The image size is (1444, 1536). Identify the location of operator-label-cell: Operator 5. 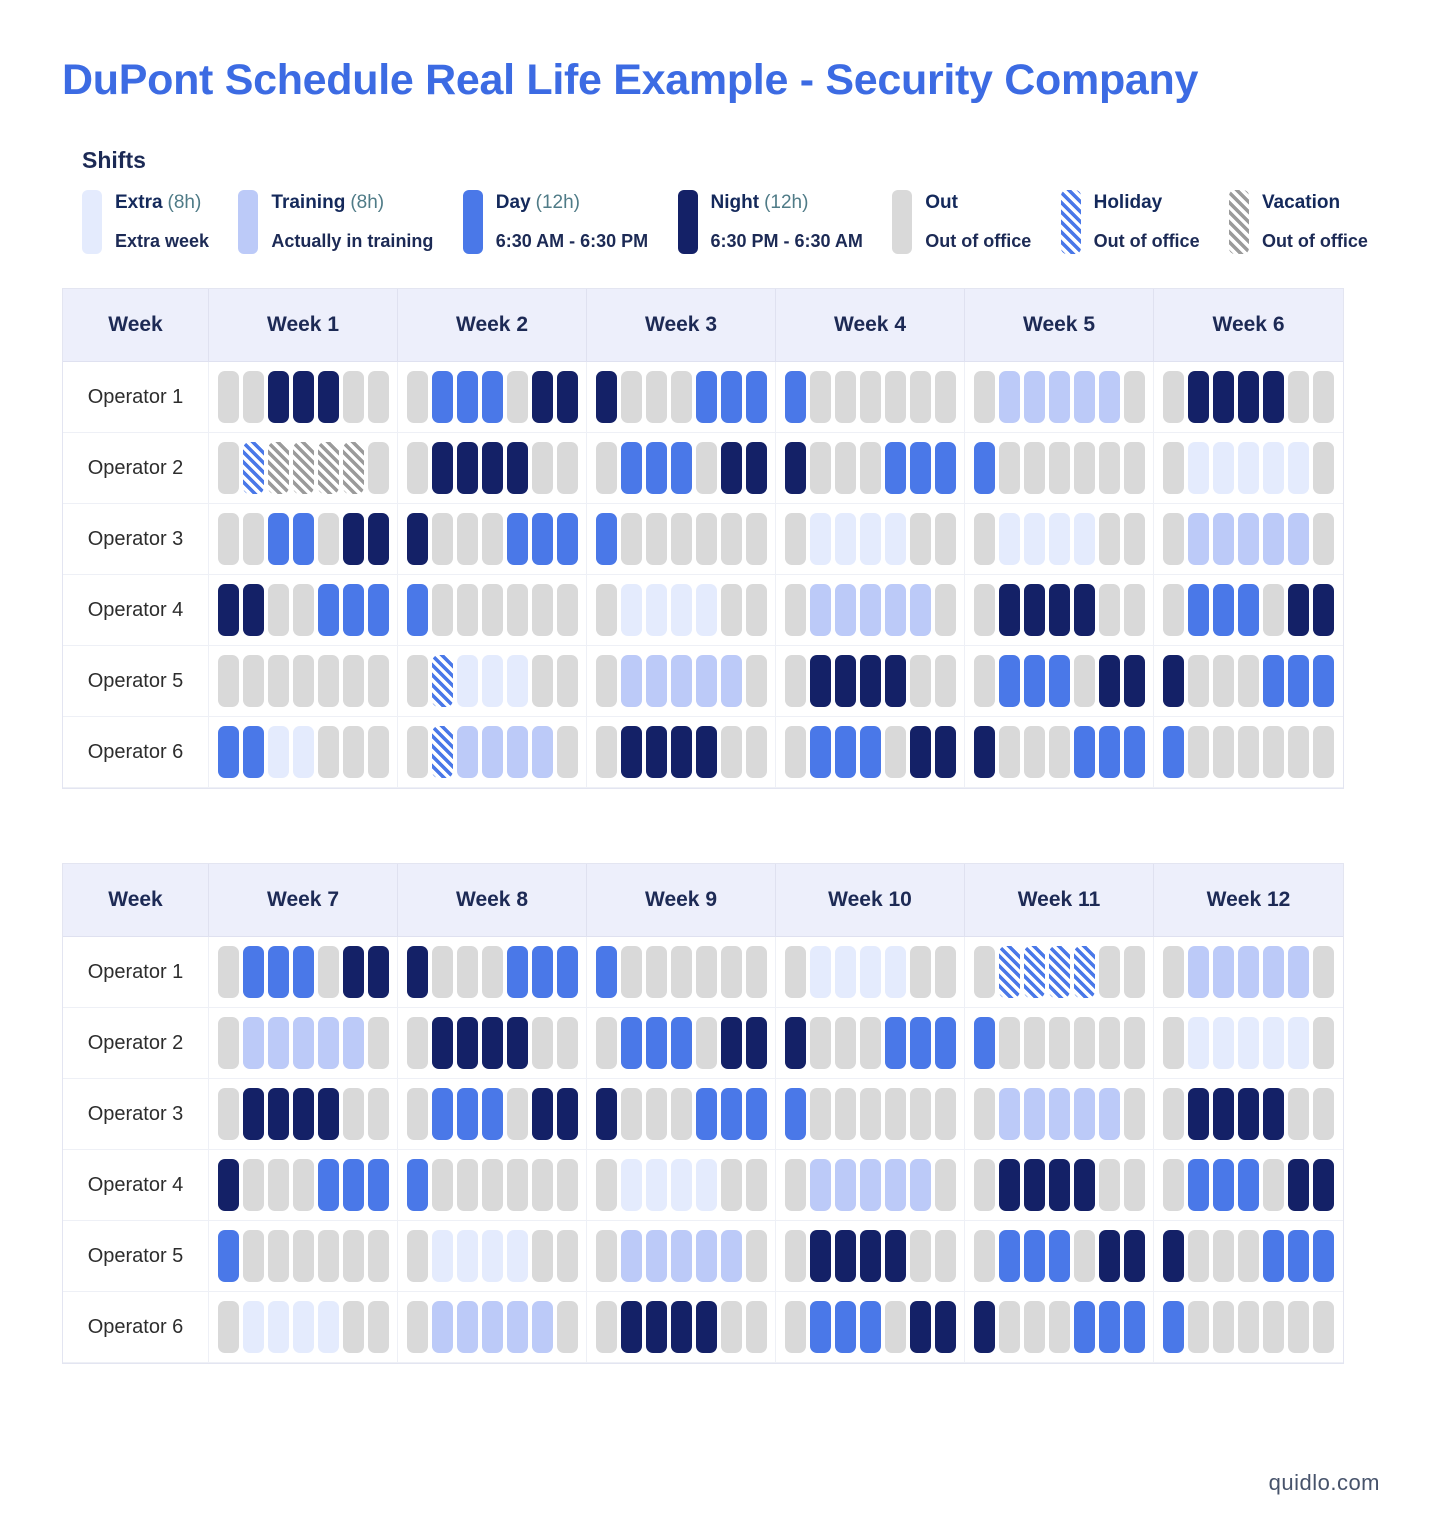
(136, 1256).